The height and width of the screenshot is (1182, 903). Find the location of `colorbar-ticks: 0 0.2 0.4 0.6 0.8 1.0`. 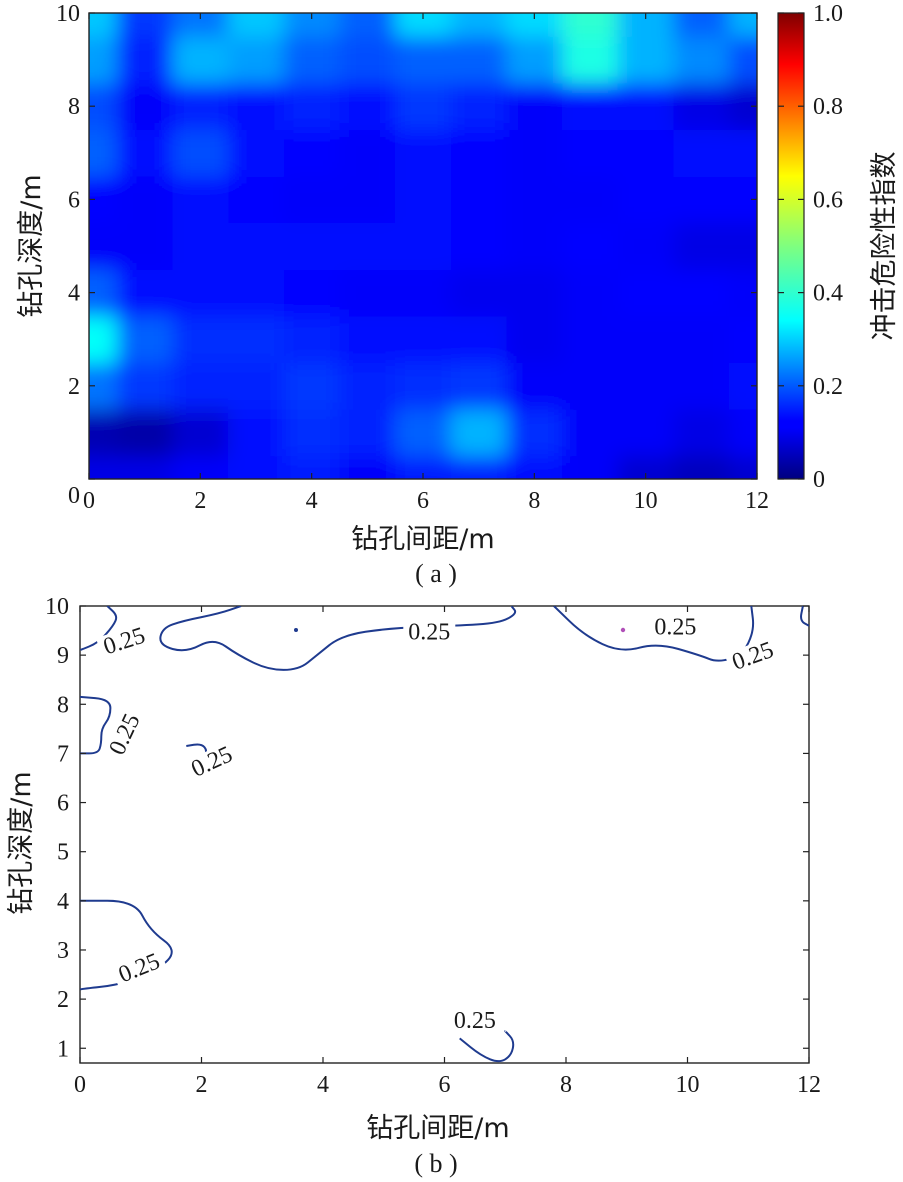

colorbar-ticks: 0 0.2 0.4 0.6 0.8 1.0 is located at coordinates (810, 247).